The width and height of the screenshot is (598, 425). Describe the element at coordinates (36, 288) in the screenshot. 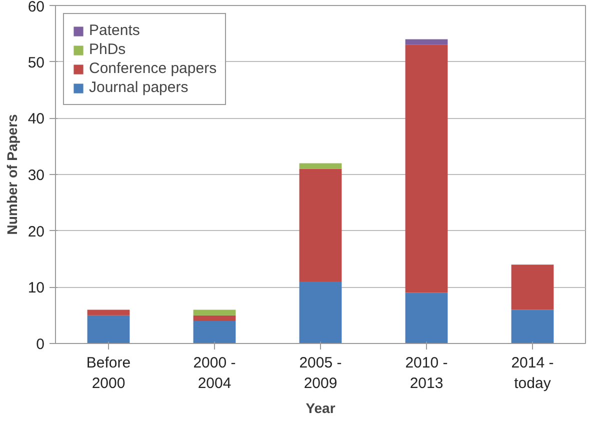

I see `y-tick-label: 10` at that location.